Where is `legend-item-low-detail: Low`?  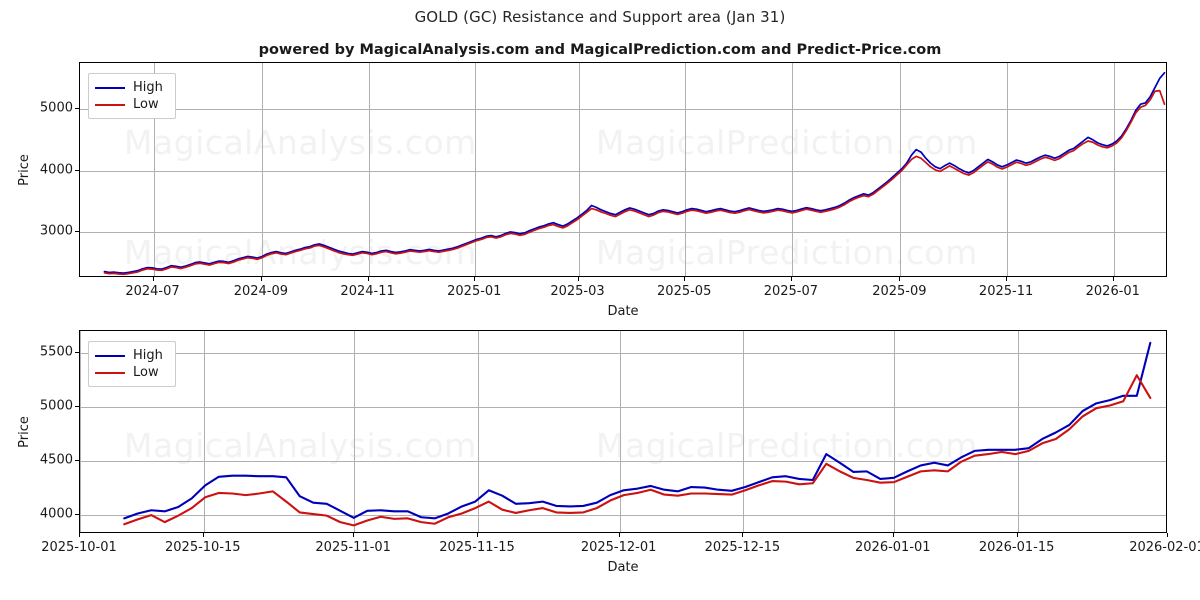
legend-item-low-detail: Low is located at coordinates (131, 372).